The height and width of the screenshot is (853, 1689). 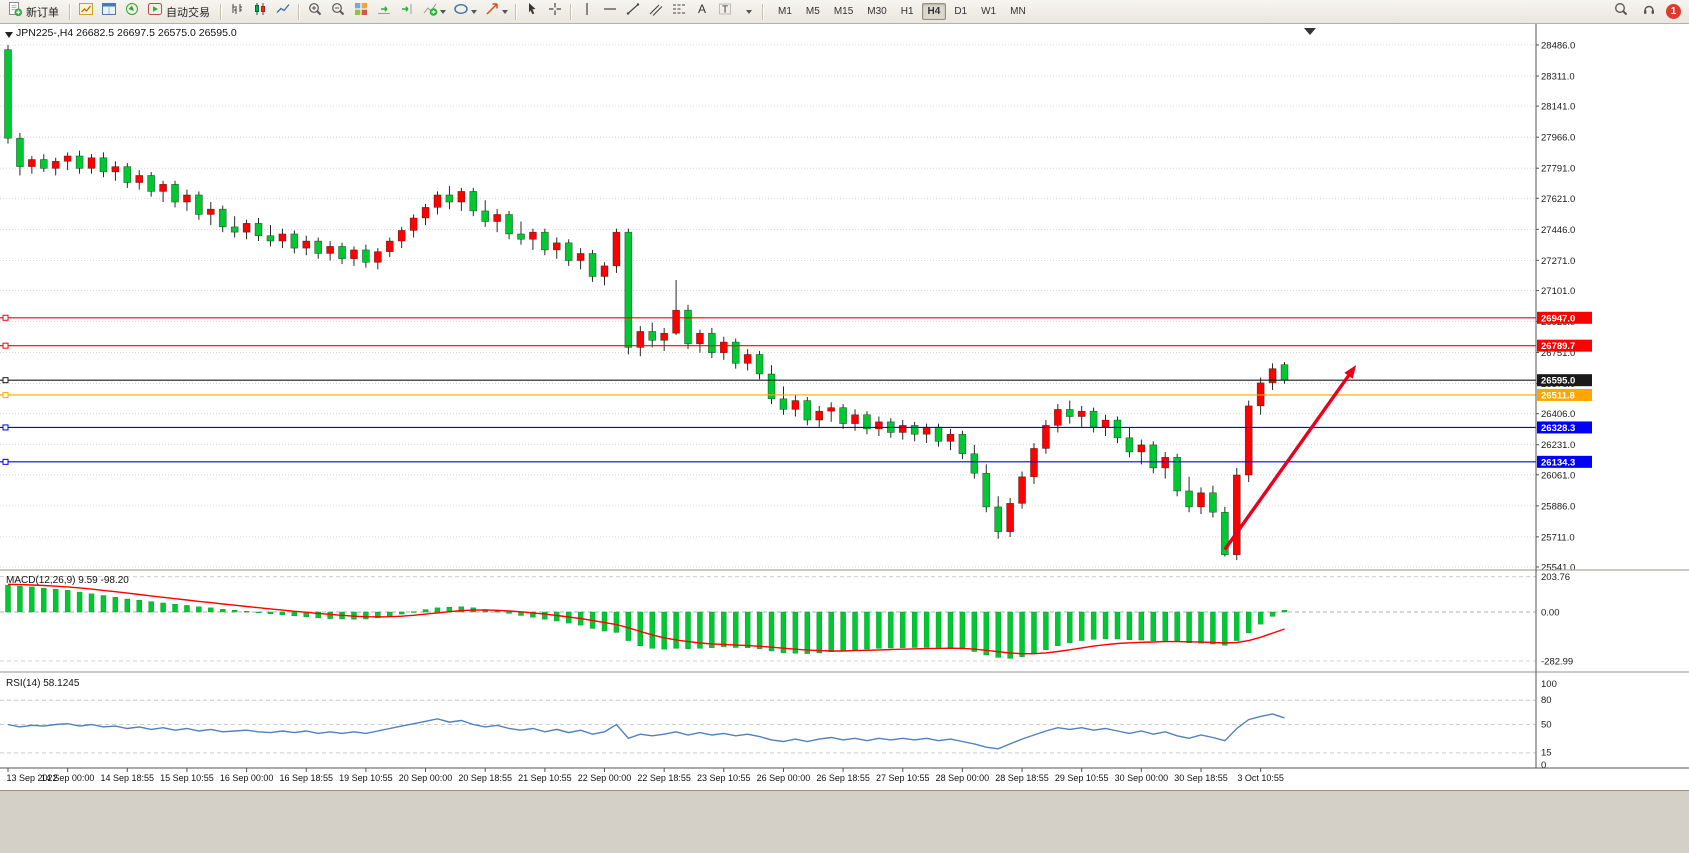 What do you see at coordinates (1543, 765) in the screenshot?
I see `svg-text: 0` at bounding box center [1543, 765].